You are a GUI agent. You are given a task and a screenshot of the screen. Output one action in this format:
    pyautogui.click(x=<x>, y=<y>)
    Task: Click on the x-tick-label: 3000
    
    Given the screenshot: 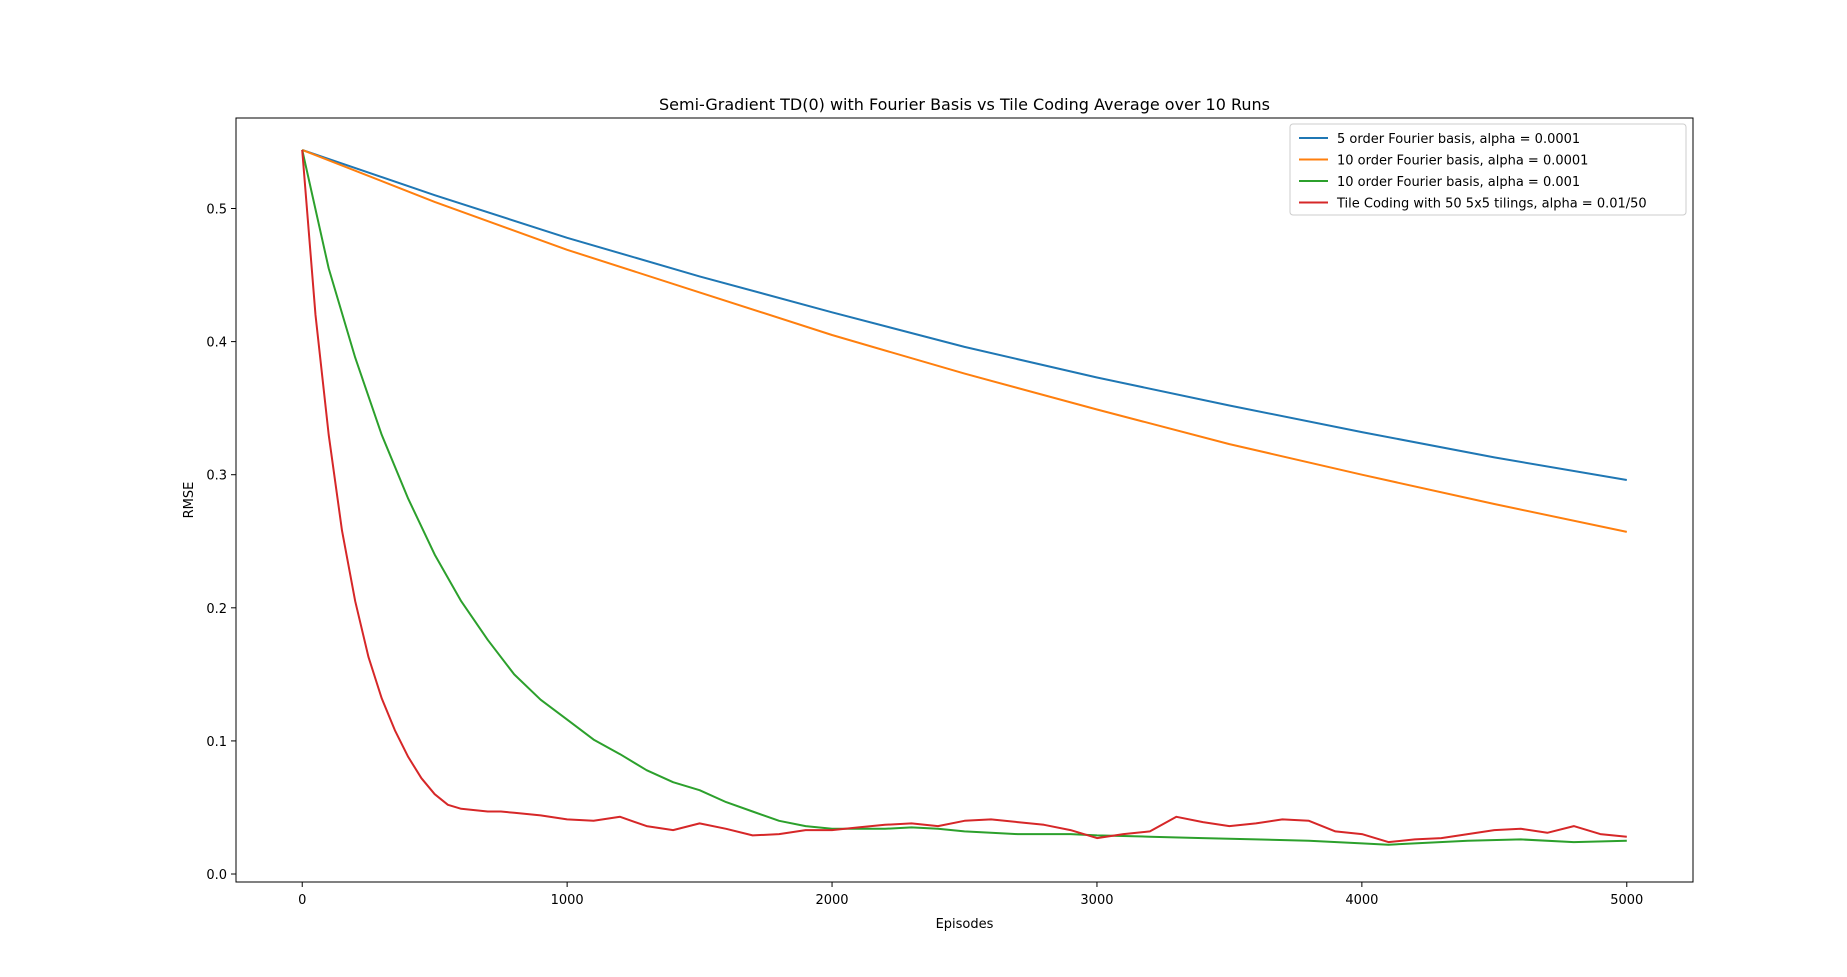 What is the action you would take?
    pyautogui.click(x=1096, y=900)
    